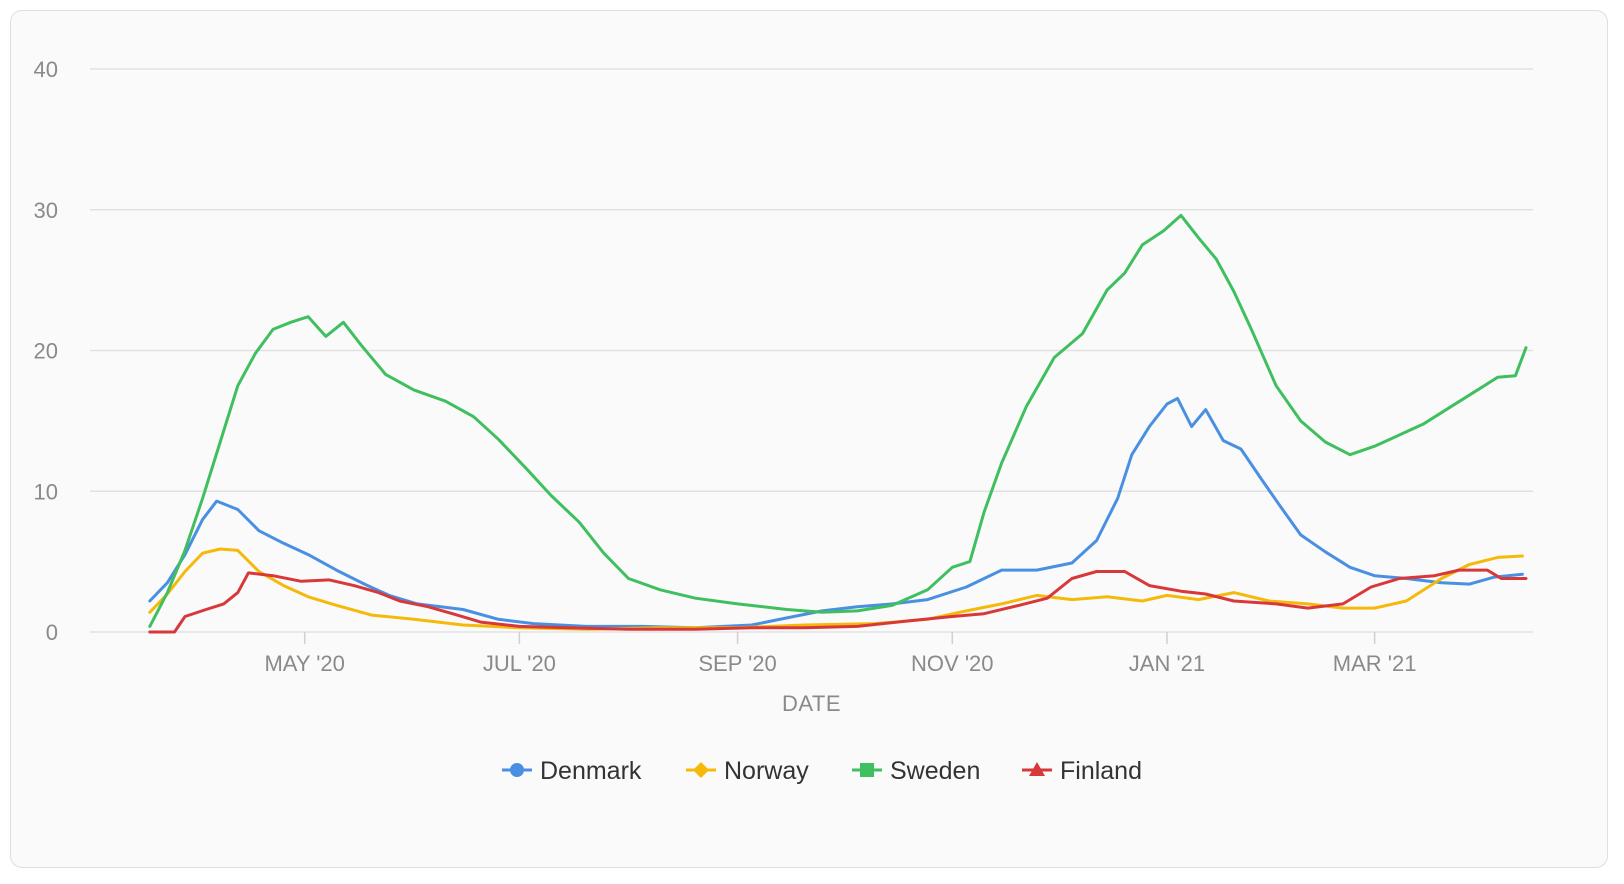  I want to click on x-tick-label: MAR '21, so click(1375, 663).